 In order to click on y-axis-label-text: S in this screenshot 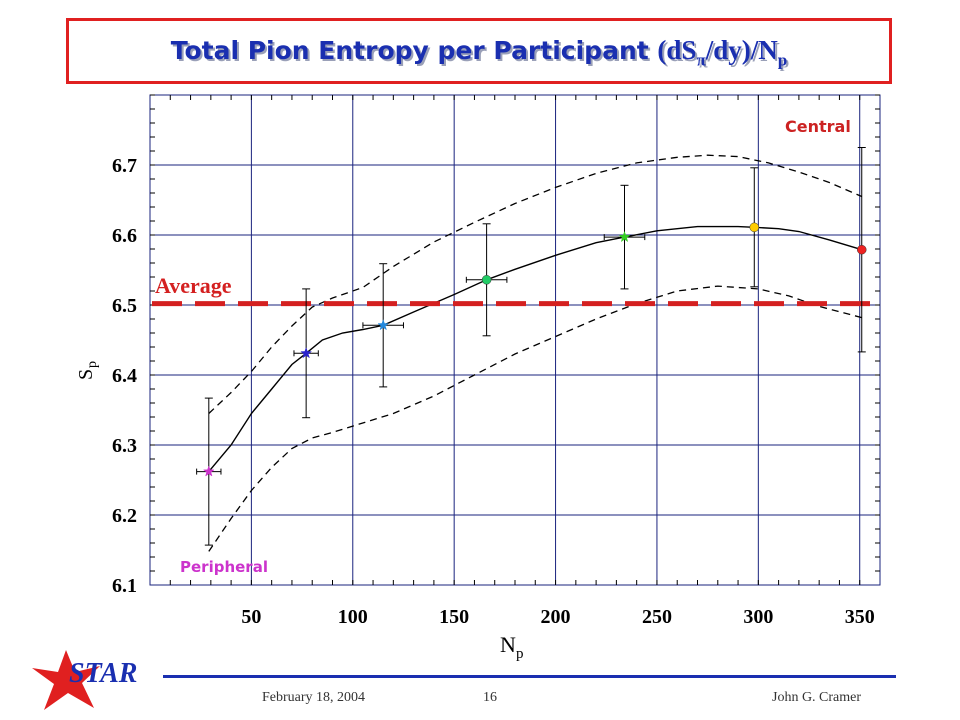, I will do `click(86, 374)`.